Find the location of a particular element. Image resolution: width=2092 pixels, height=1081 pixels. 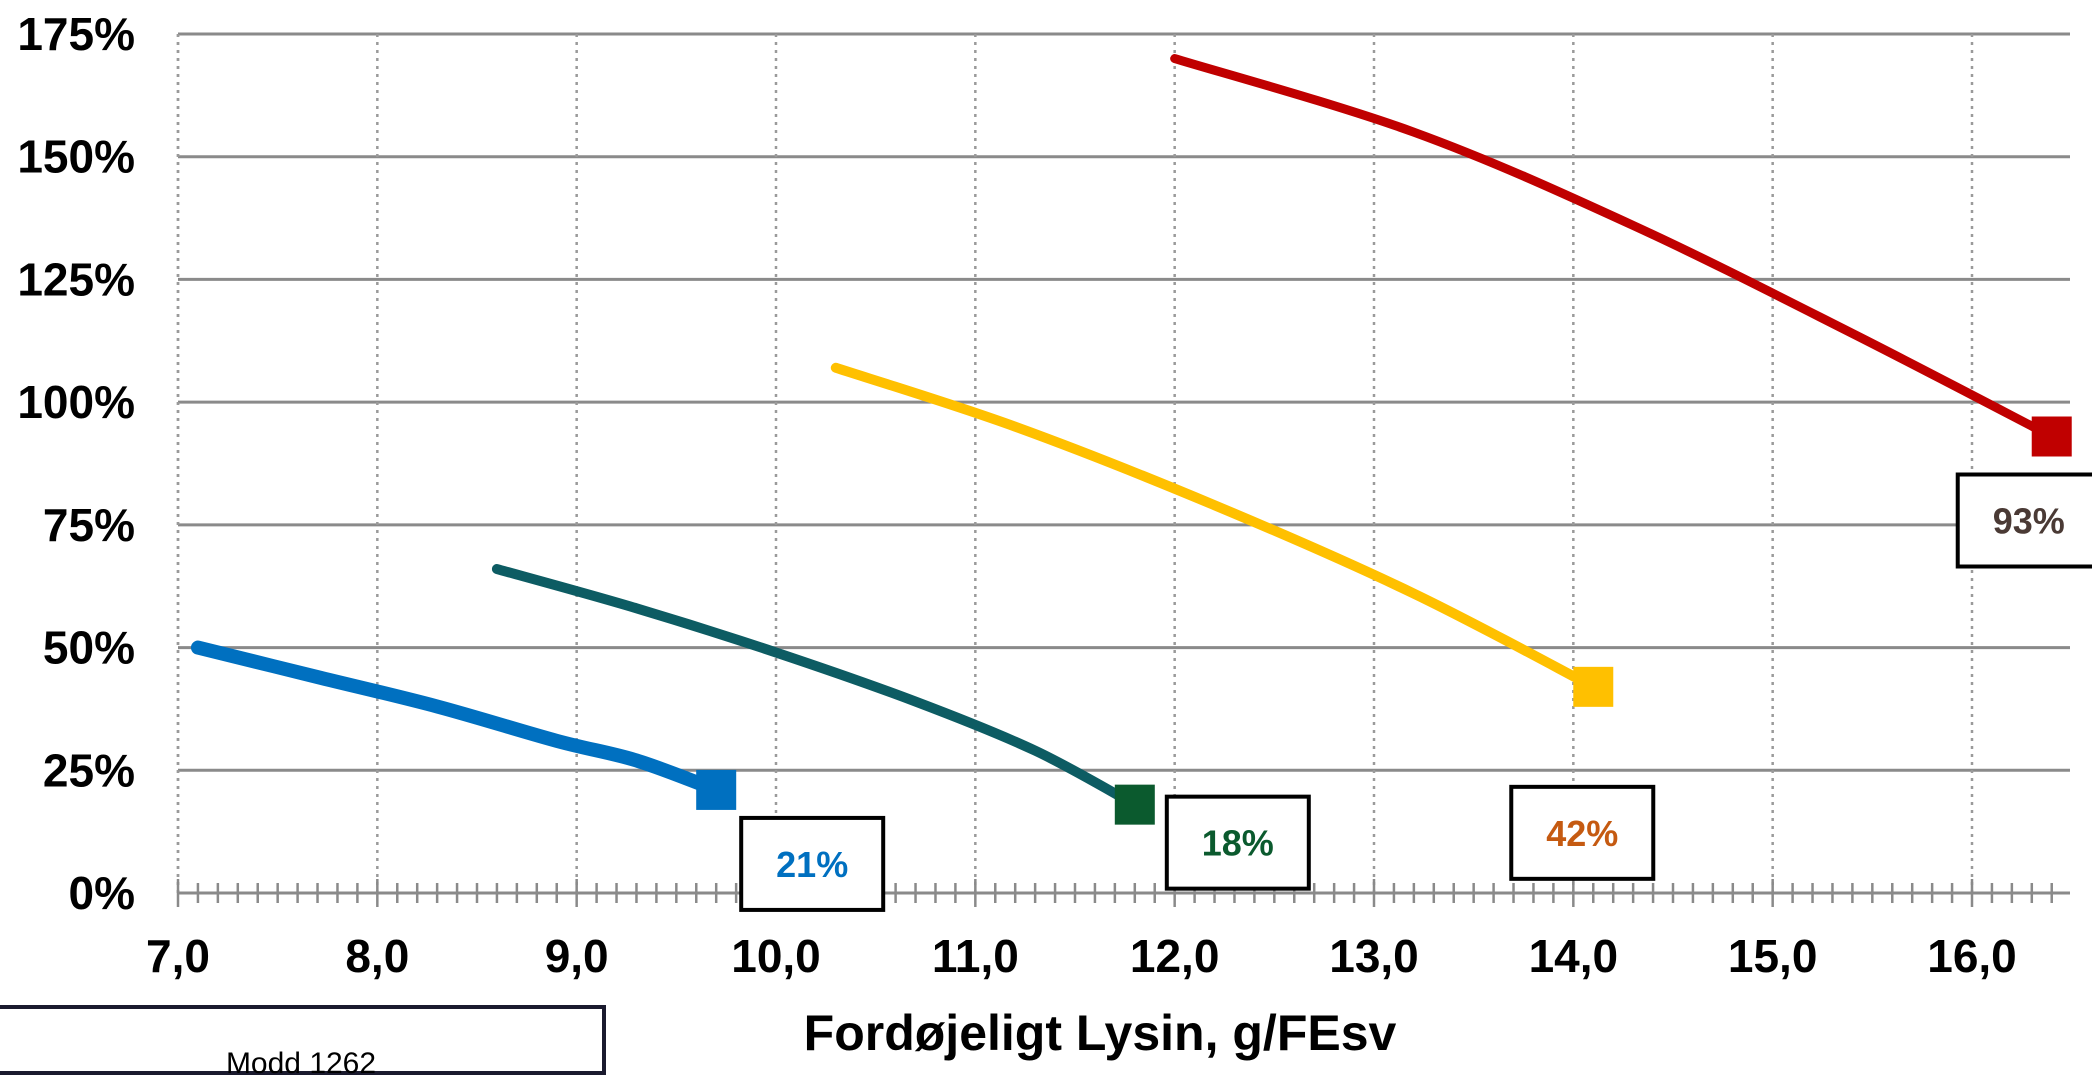

x-tick-label: 7,0 is located at coordinates (178, 956).